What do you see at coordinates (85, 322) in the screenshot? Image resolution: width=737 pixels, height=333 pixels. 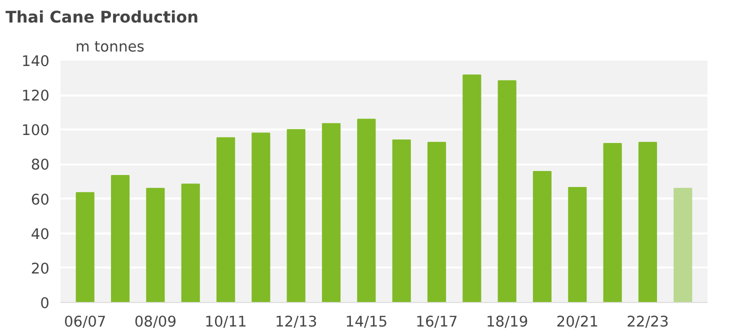 I see `x-tick-label: 06/07` at bounding box center [85, 322].